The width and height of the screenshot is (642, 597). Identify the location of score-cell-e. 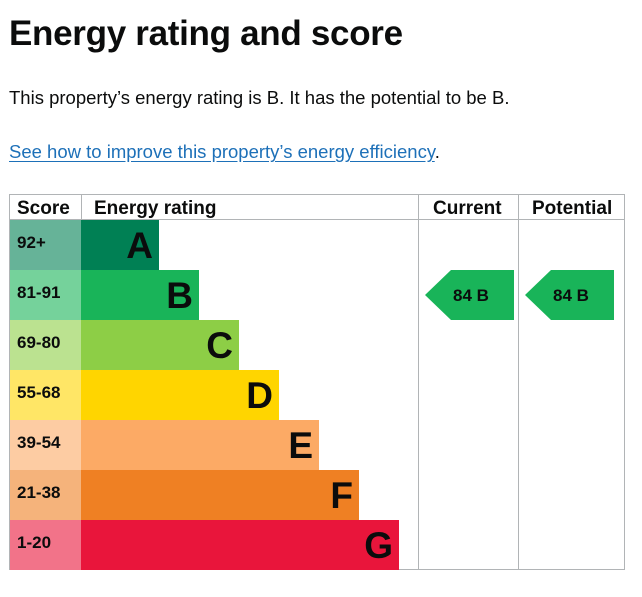
(45, 445).